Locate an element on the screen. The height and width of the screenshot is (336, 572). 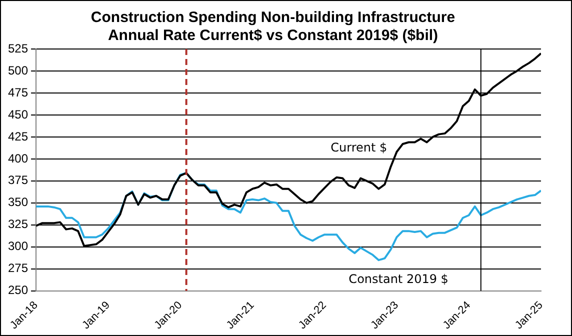
y-tick-label: 400 is located at coordinates (18, 158).